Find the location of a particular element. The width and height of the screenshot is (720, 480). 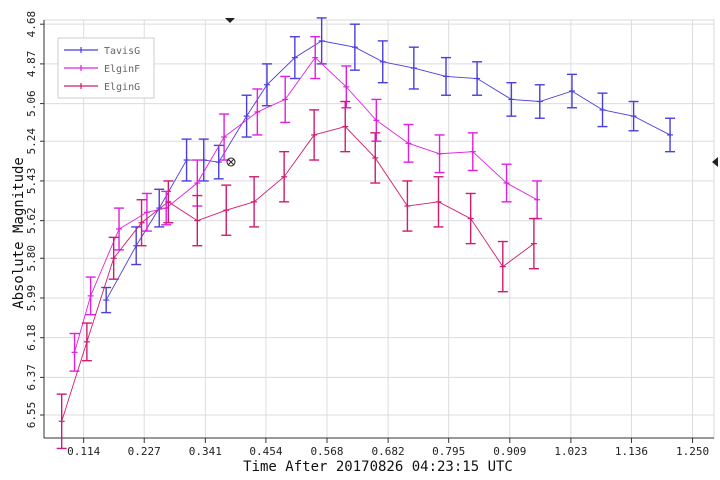

y-tick-label: 4.68 is located at coordinates (31, 24).